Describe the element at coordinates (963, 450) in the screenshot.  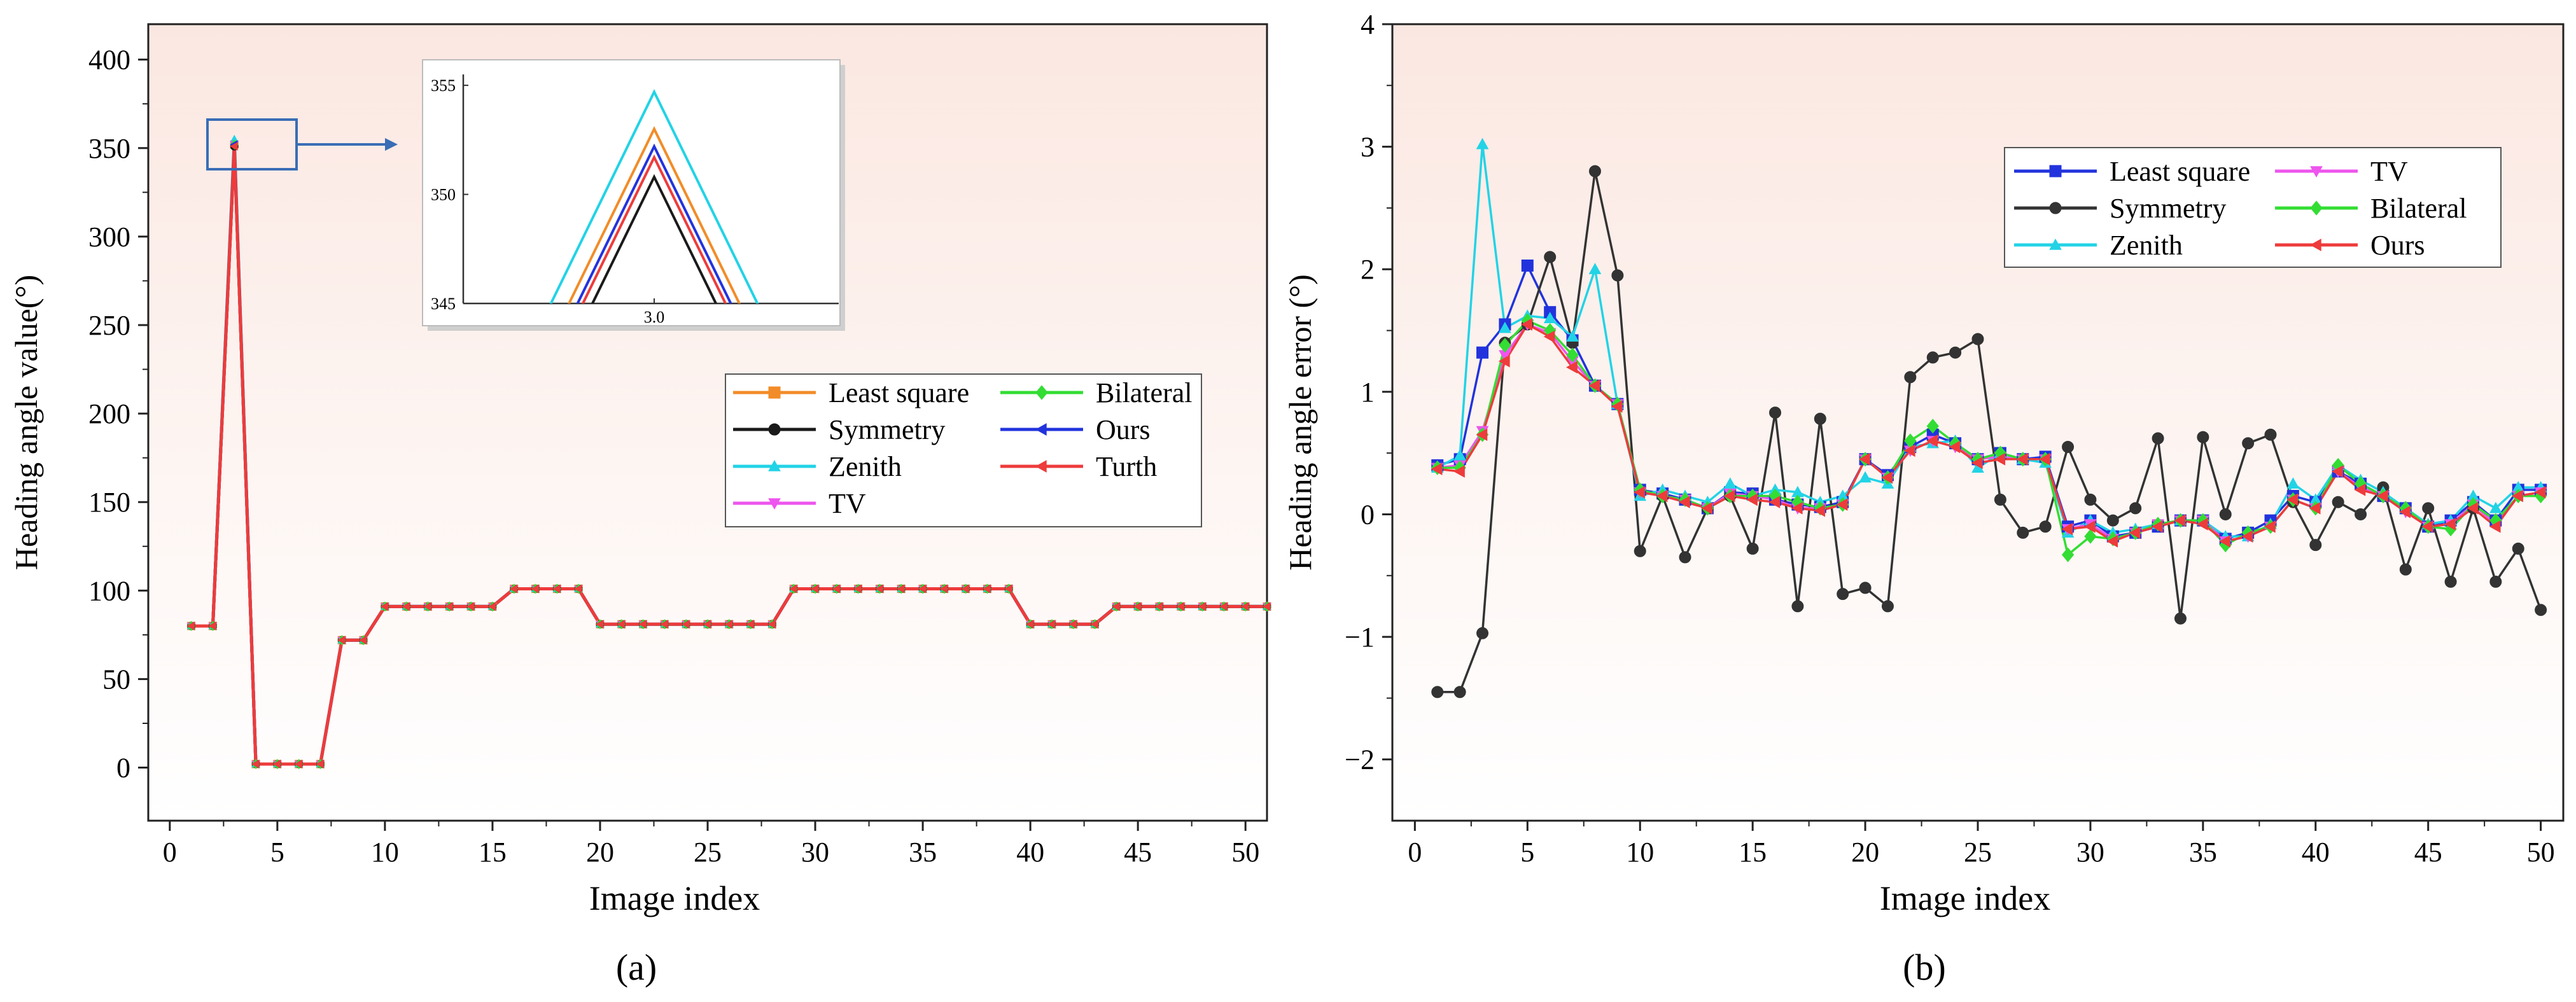
I see `legend-a-box` at that location.